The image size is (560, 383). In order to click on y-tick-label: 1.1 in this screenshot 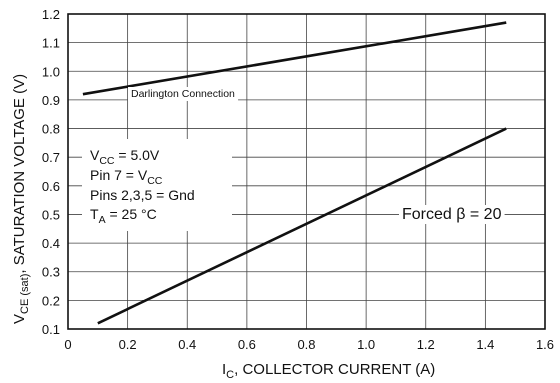, I will do `click(51, 43)`.